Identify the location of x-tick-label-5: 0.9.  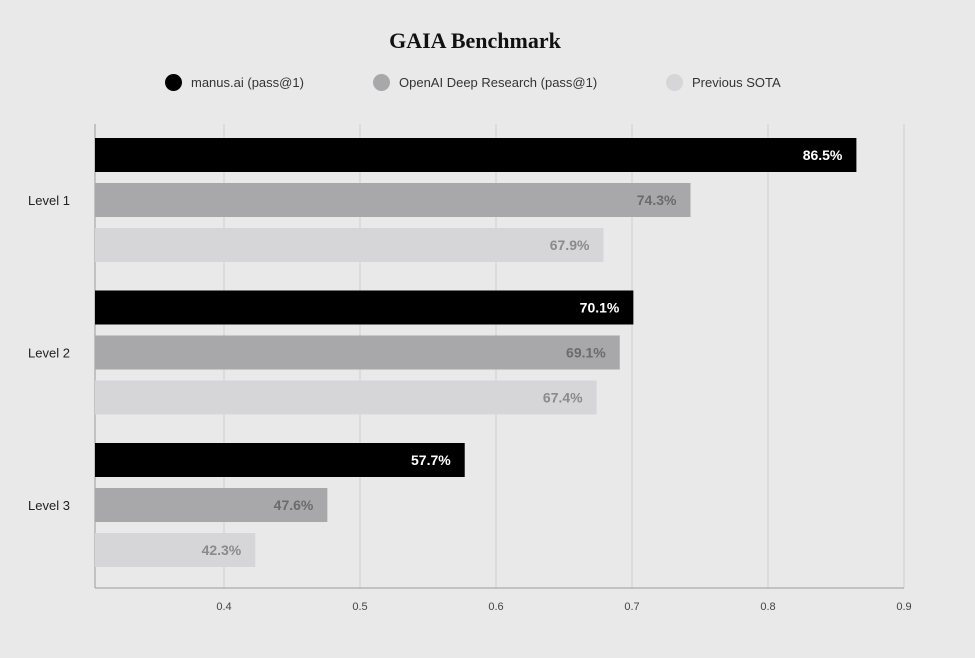
(903, 607).